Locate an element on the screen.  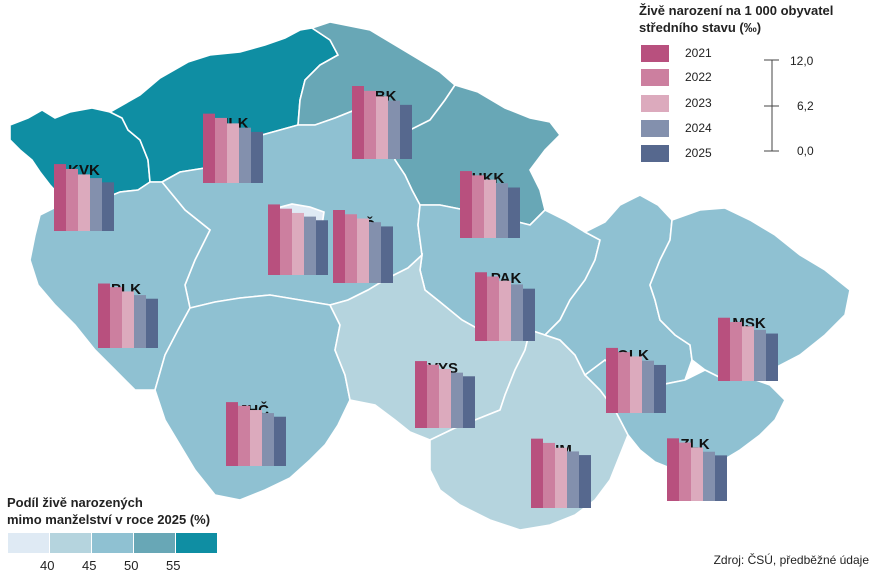
scale-label-max: 12,0 is located at coordinates (802, 61).